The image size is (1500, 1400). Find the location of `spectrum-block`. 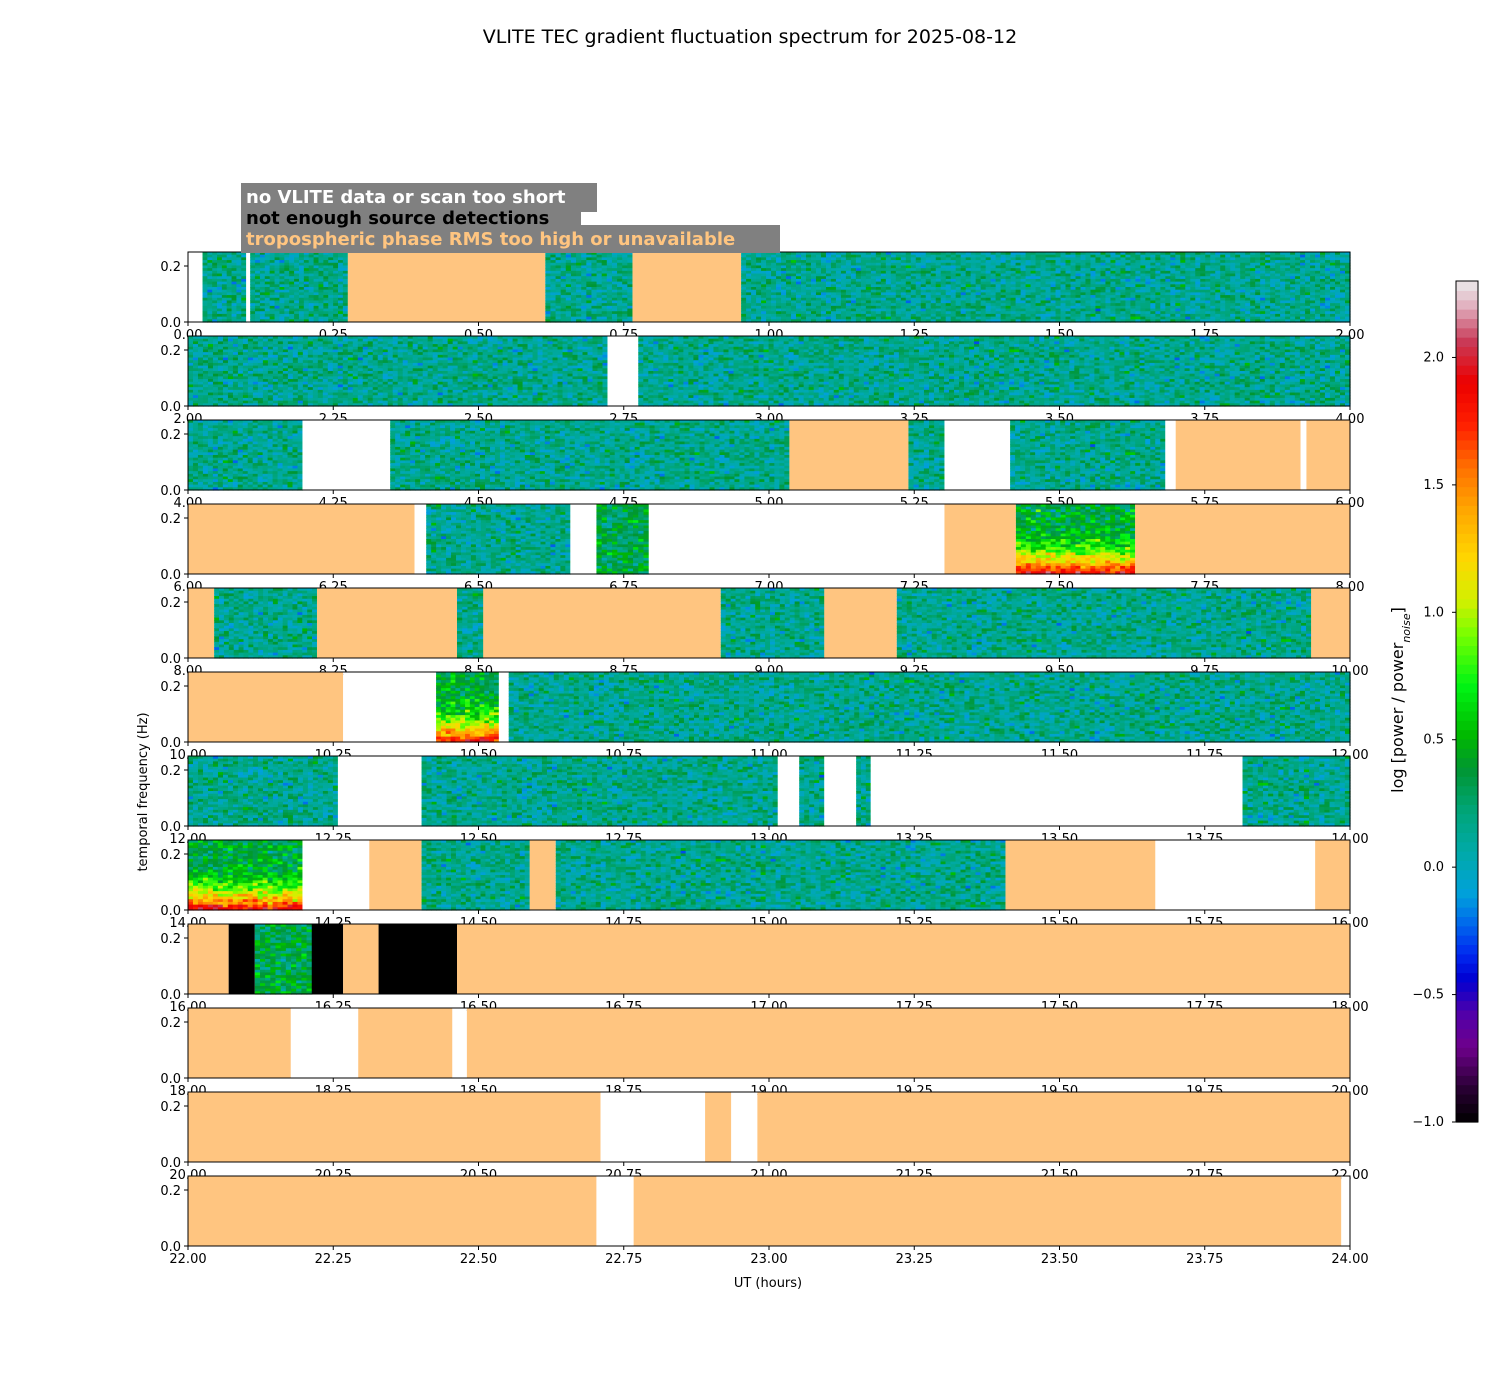

spectrum-block is located at coordinates (224, 287).